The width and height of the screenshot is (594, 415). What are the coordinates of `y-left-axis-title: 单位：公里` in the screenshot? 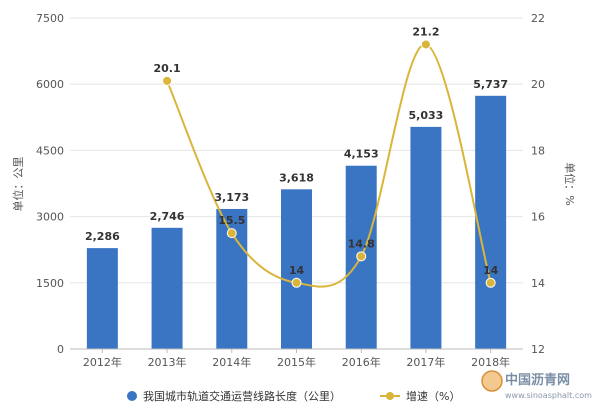 It's located at (18, 184).